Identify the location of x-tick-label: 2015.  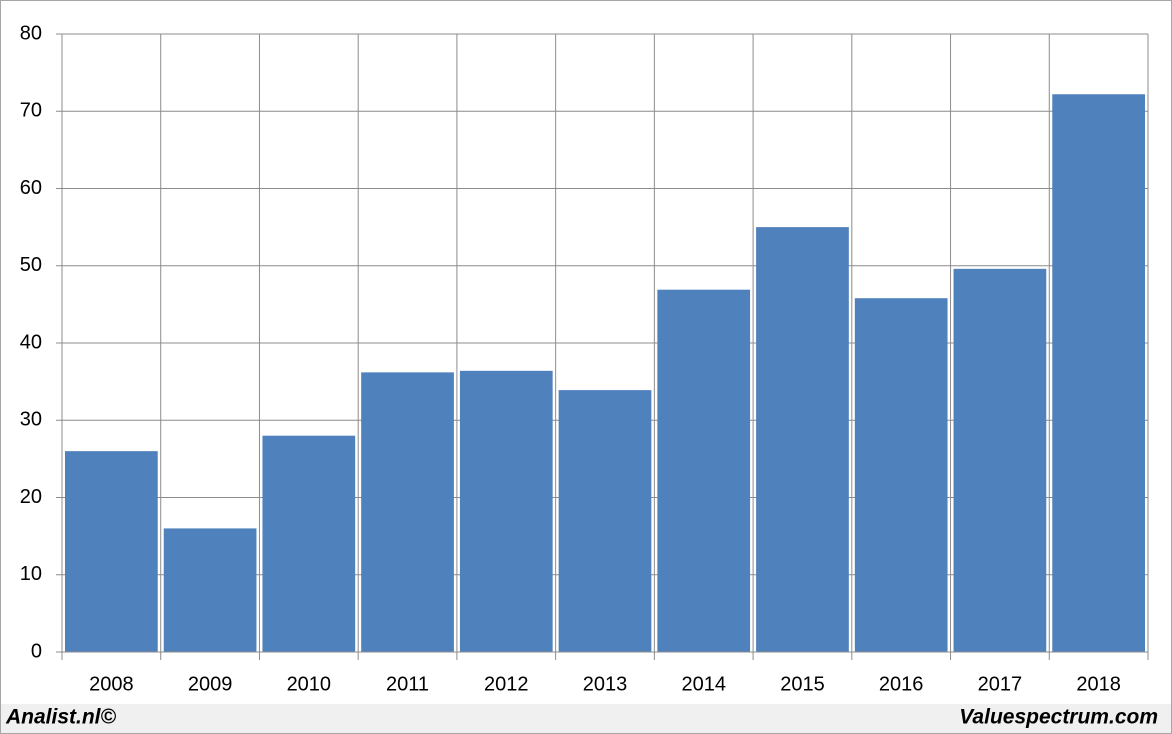
(802, 684).